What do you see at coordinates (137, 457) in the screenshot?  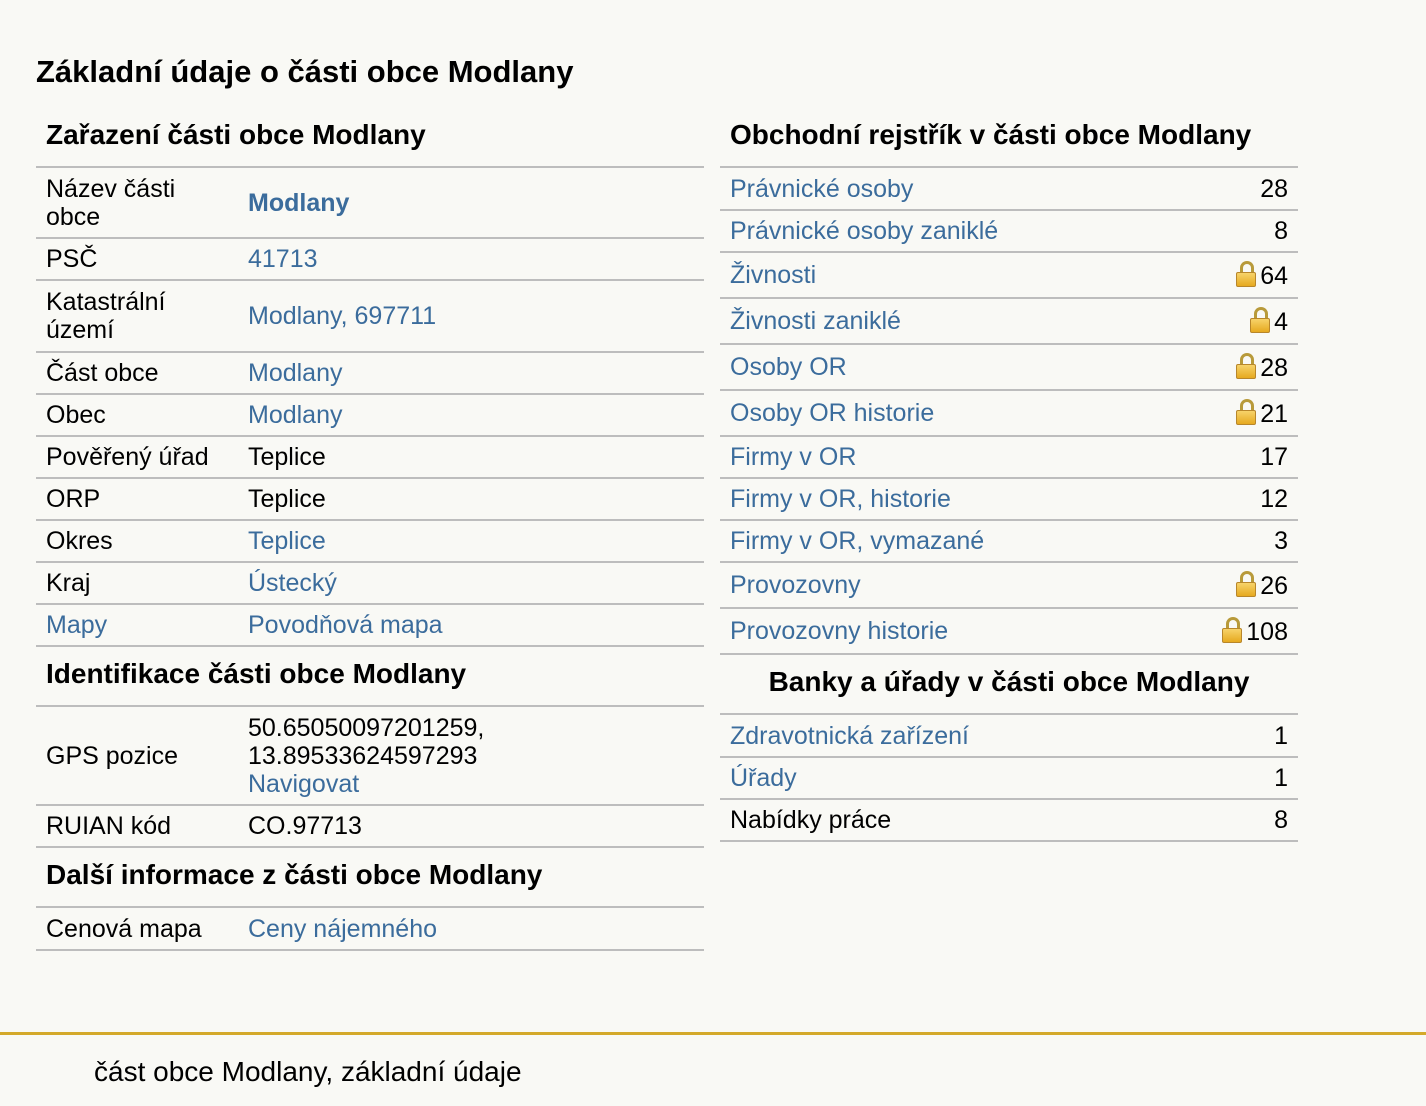 I see `row-label: Pověřený úřad` at bounding box center [137, 457].